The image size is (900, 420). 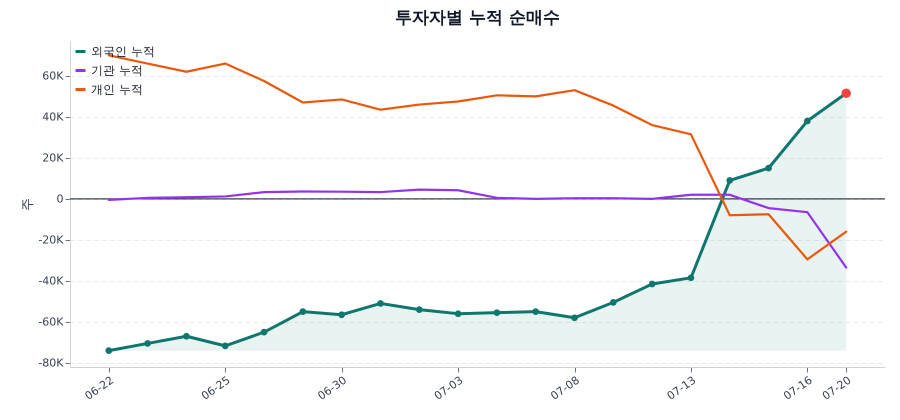 I want to click on y-tick-label: 40K, so click(x=53, y=117).